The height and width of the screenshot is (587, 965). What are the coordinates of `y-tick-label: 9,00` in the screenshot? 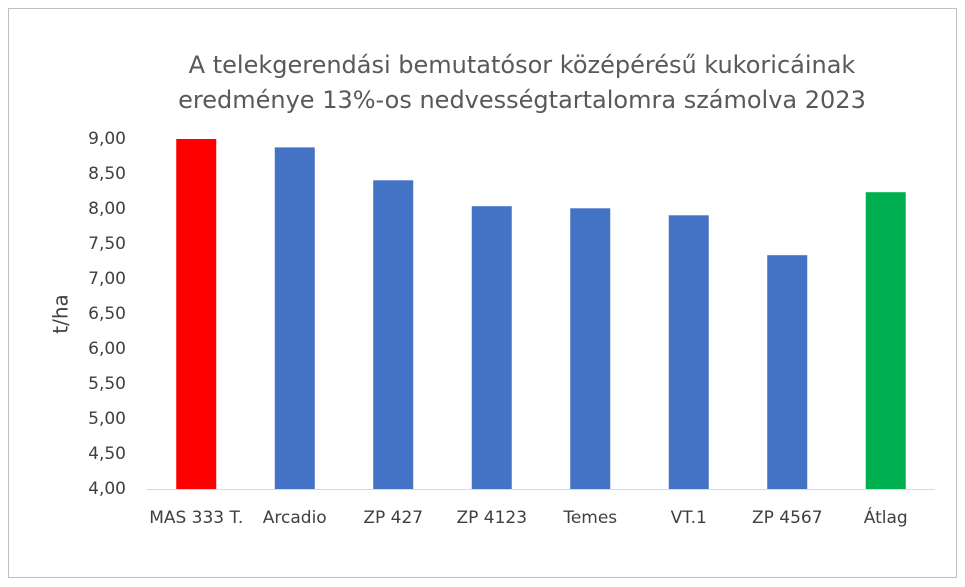 It's located at (107, 139).